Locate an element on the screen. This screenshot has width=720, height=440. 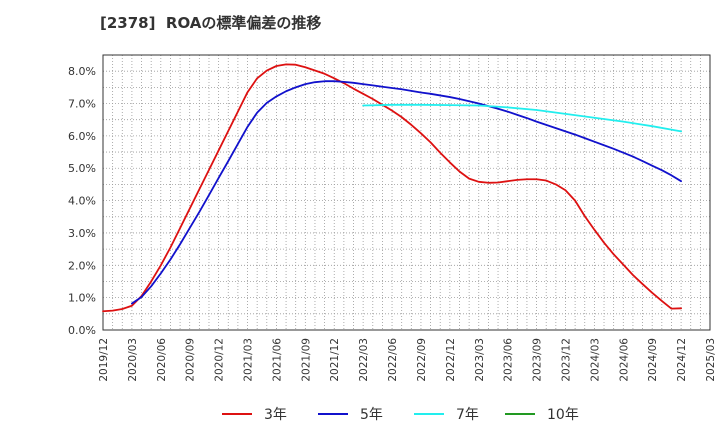
x-tick-label: 2023/06 is located at coordinates (509, 360).